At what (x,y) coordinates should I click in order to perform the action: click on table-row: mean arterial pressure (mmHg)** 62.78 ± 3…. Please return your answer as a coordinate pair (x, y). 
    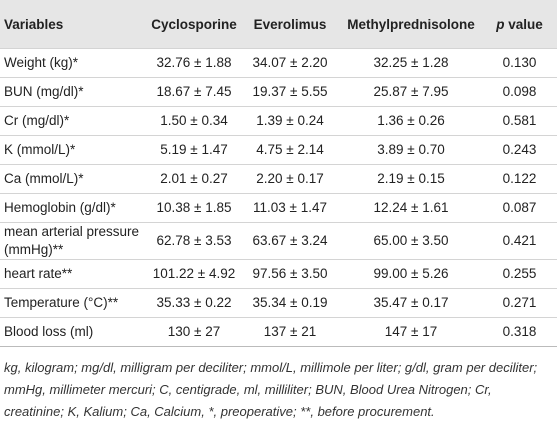
    Looking at the image, I should click on (278, 241).